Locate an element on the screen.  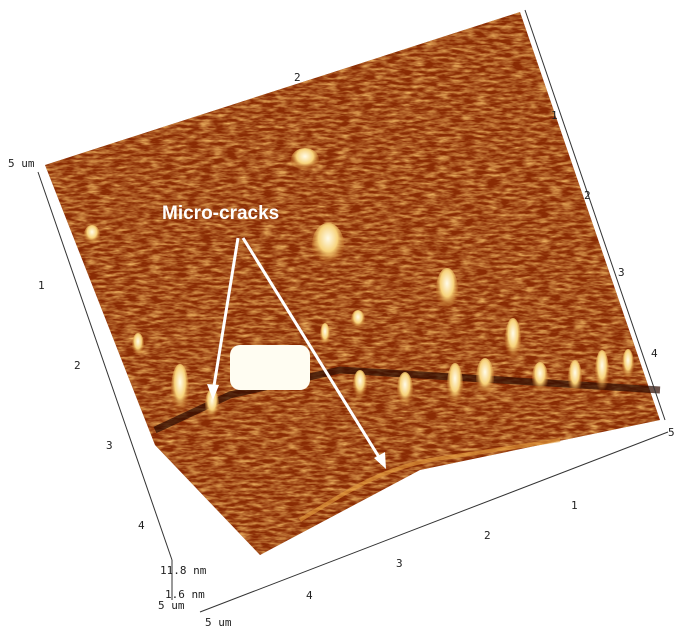
z-min: 1.6 nm is located at coordinates (185, 594).